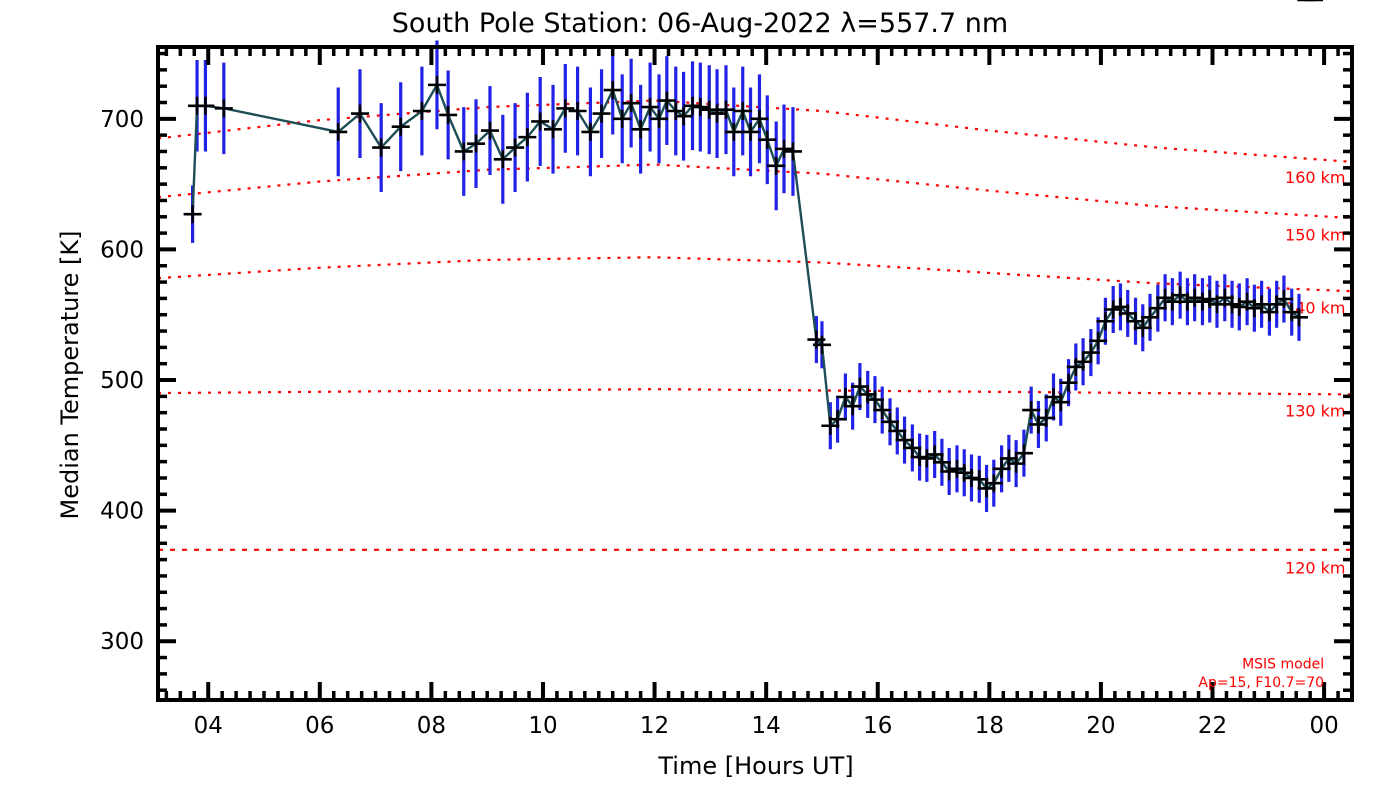 The width and height of the screenshot is (1400, 800). Describe the element at coordinates (1315, 411) in the screenshot. I see `msis-130km-label: 130 km` at that location.